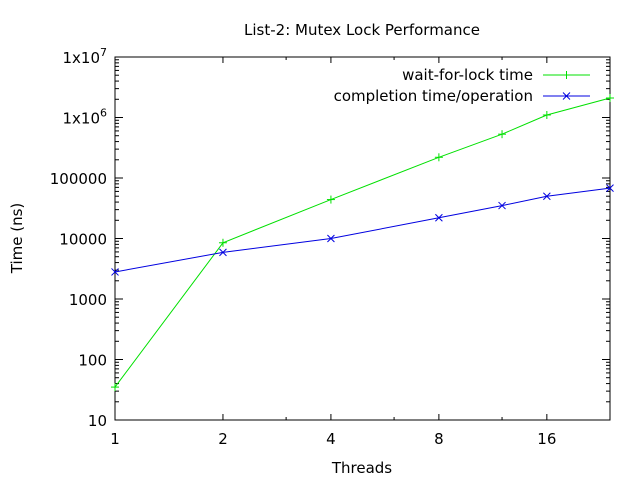  I want to click on y-tick-label: 1x10⁷, so click(84, 56).